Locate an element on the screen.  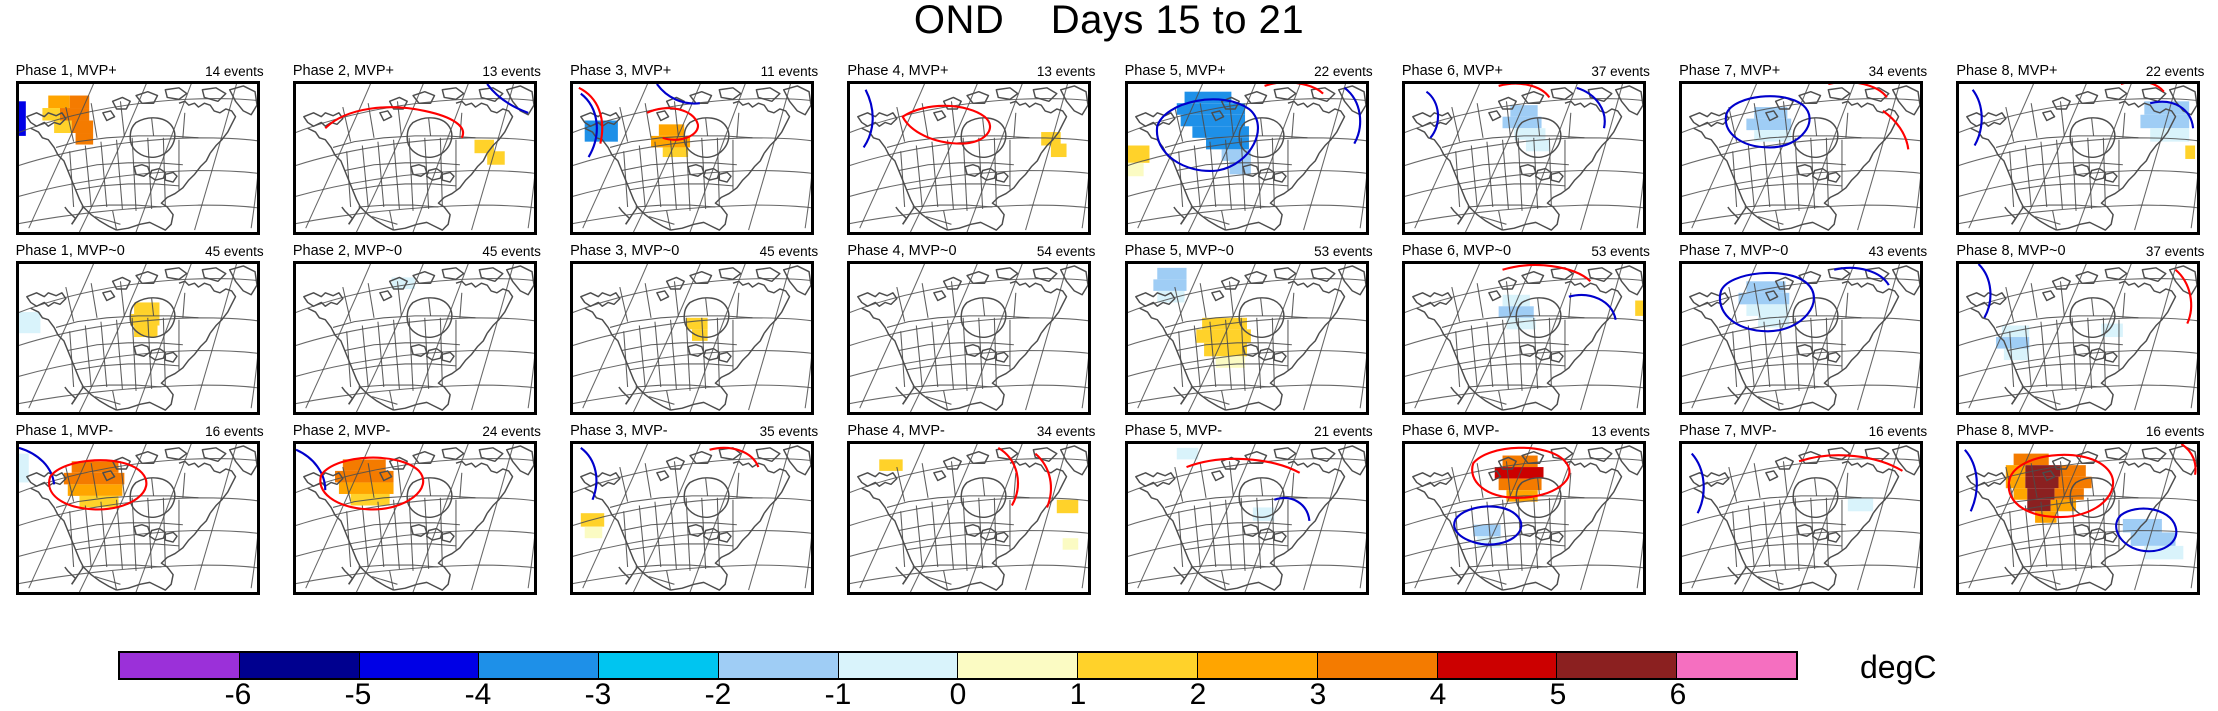
map-panel-phase-7-positive: Phase 7, MVP+ 34 events is located at coordinates (1802, 152).